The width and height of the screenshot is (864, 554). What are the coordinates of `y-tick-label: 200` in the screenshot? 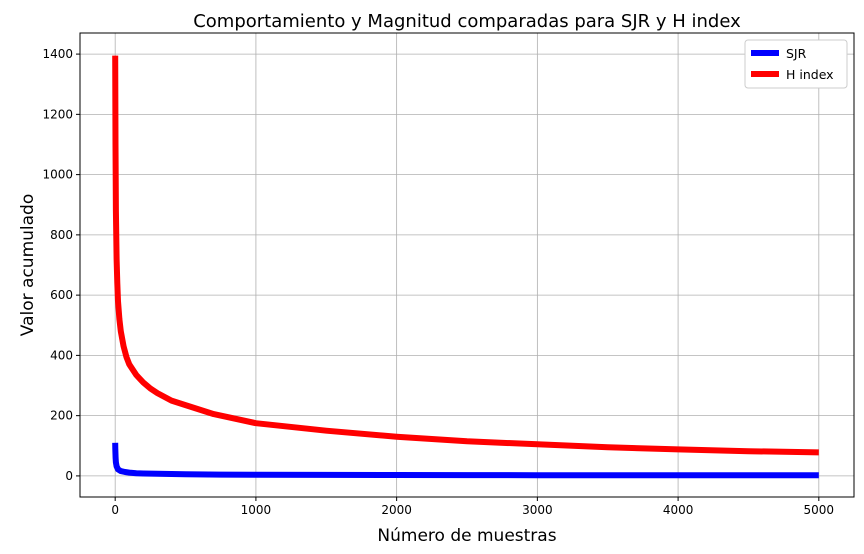 It's located at (61, 416).